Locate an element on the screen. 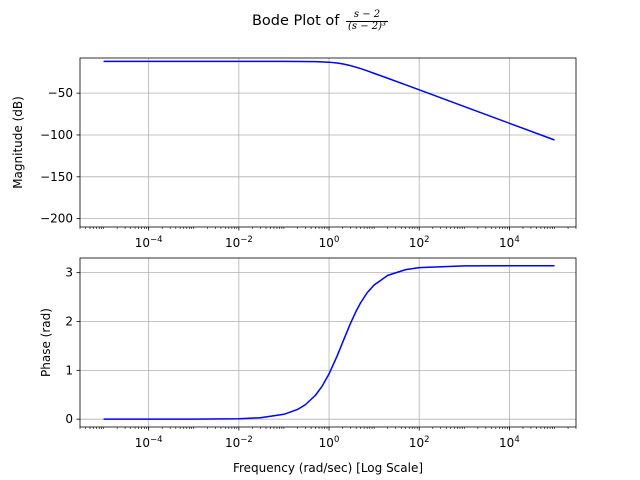 The image size is (640, 480). magnitude-ytick-label: −200 is located at coordinates (56, 219).